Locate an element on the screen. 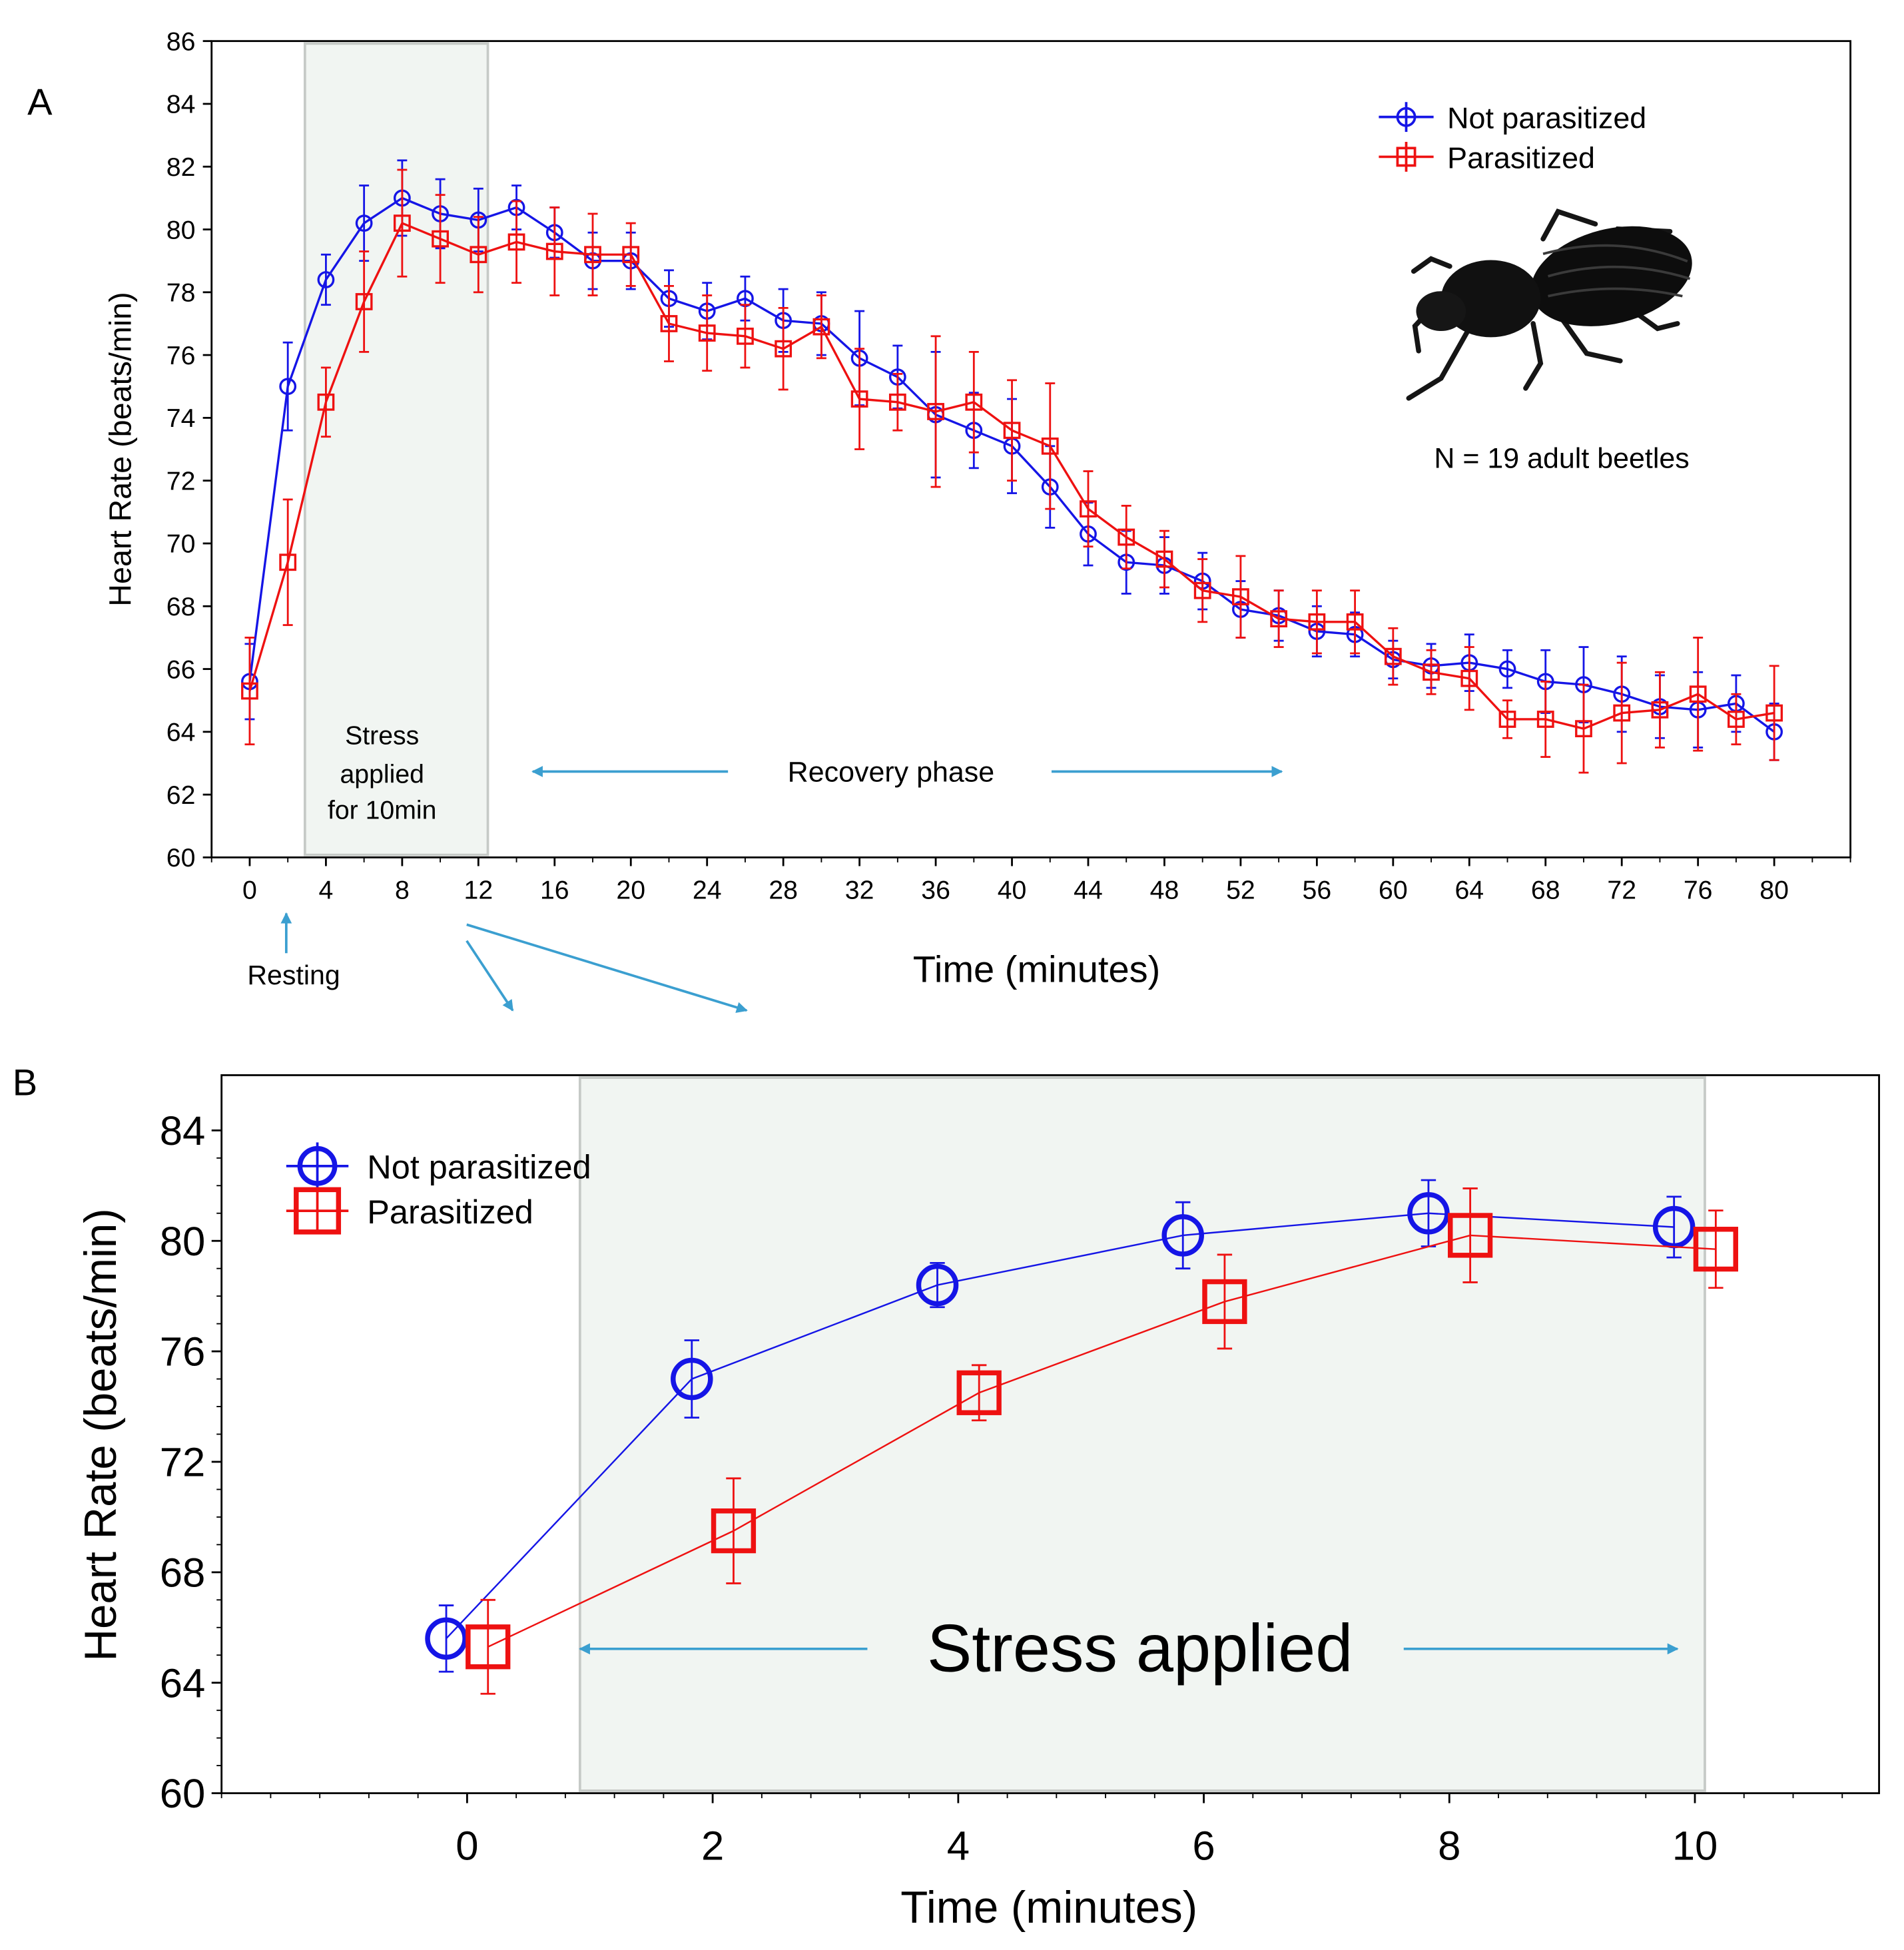 The width and height of the screenshot is (1904, 1950). resting-label: Resting is located at coordinates (293, 975).